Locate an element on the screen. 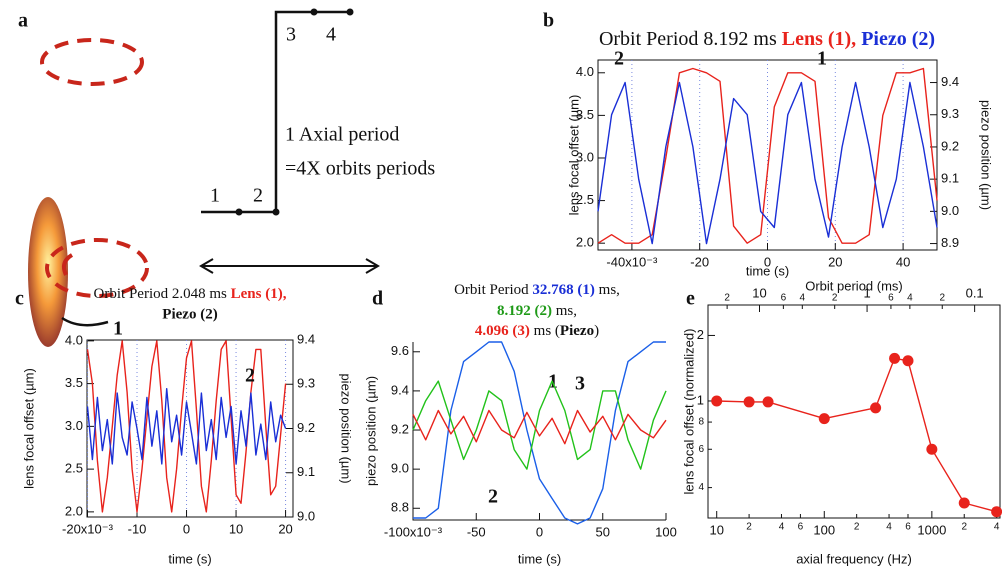  x-tick-label: -100x10⁻³ is located at coordinates (413, 531).